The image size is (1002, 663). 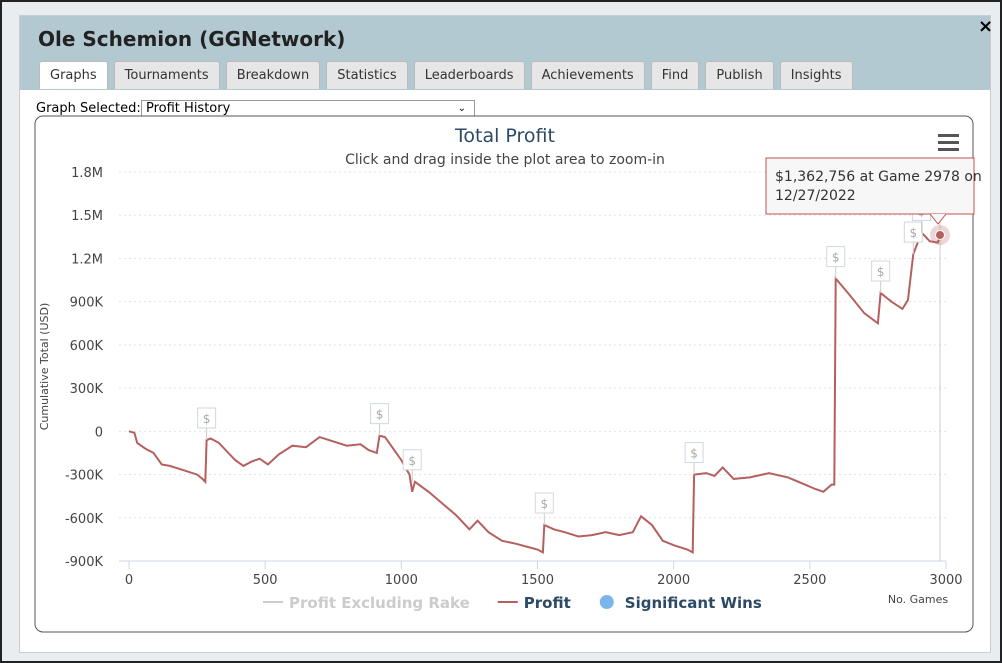 What do you see at coordinates (461, 108) in the screenshot?
I see `dropdown-arrow: ⌄` at bounding box center [461, 108].